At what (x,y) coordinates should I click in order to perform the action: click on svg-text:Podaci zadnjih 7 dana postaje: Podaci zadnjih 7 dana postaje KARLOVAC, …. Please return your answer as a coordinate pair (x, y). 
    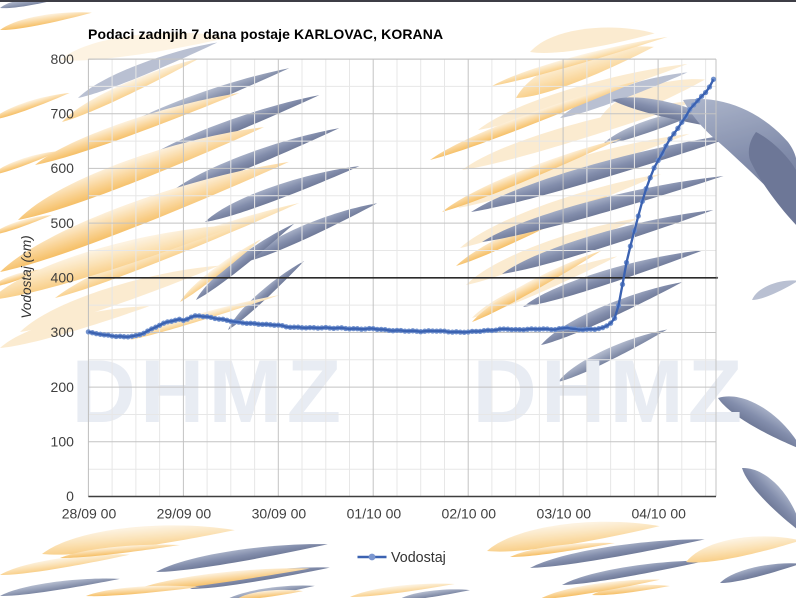
    Looking at the image, I should click on (265, 34).